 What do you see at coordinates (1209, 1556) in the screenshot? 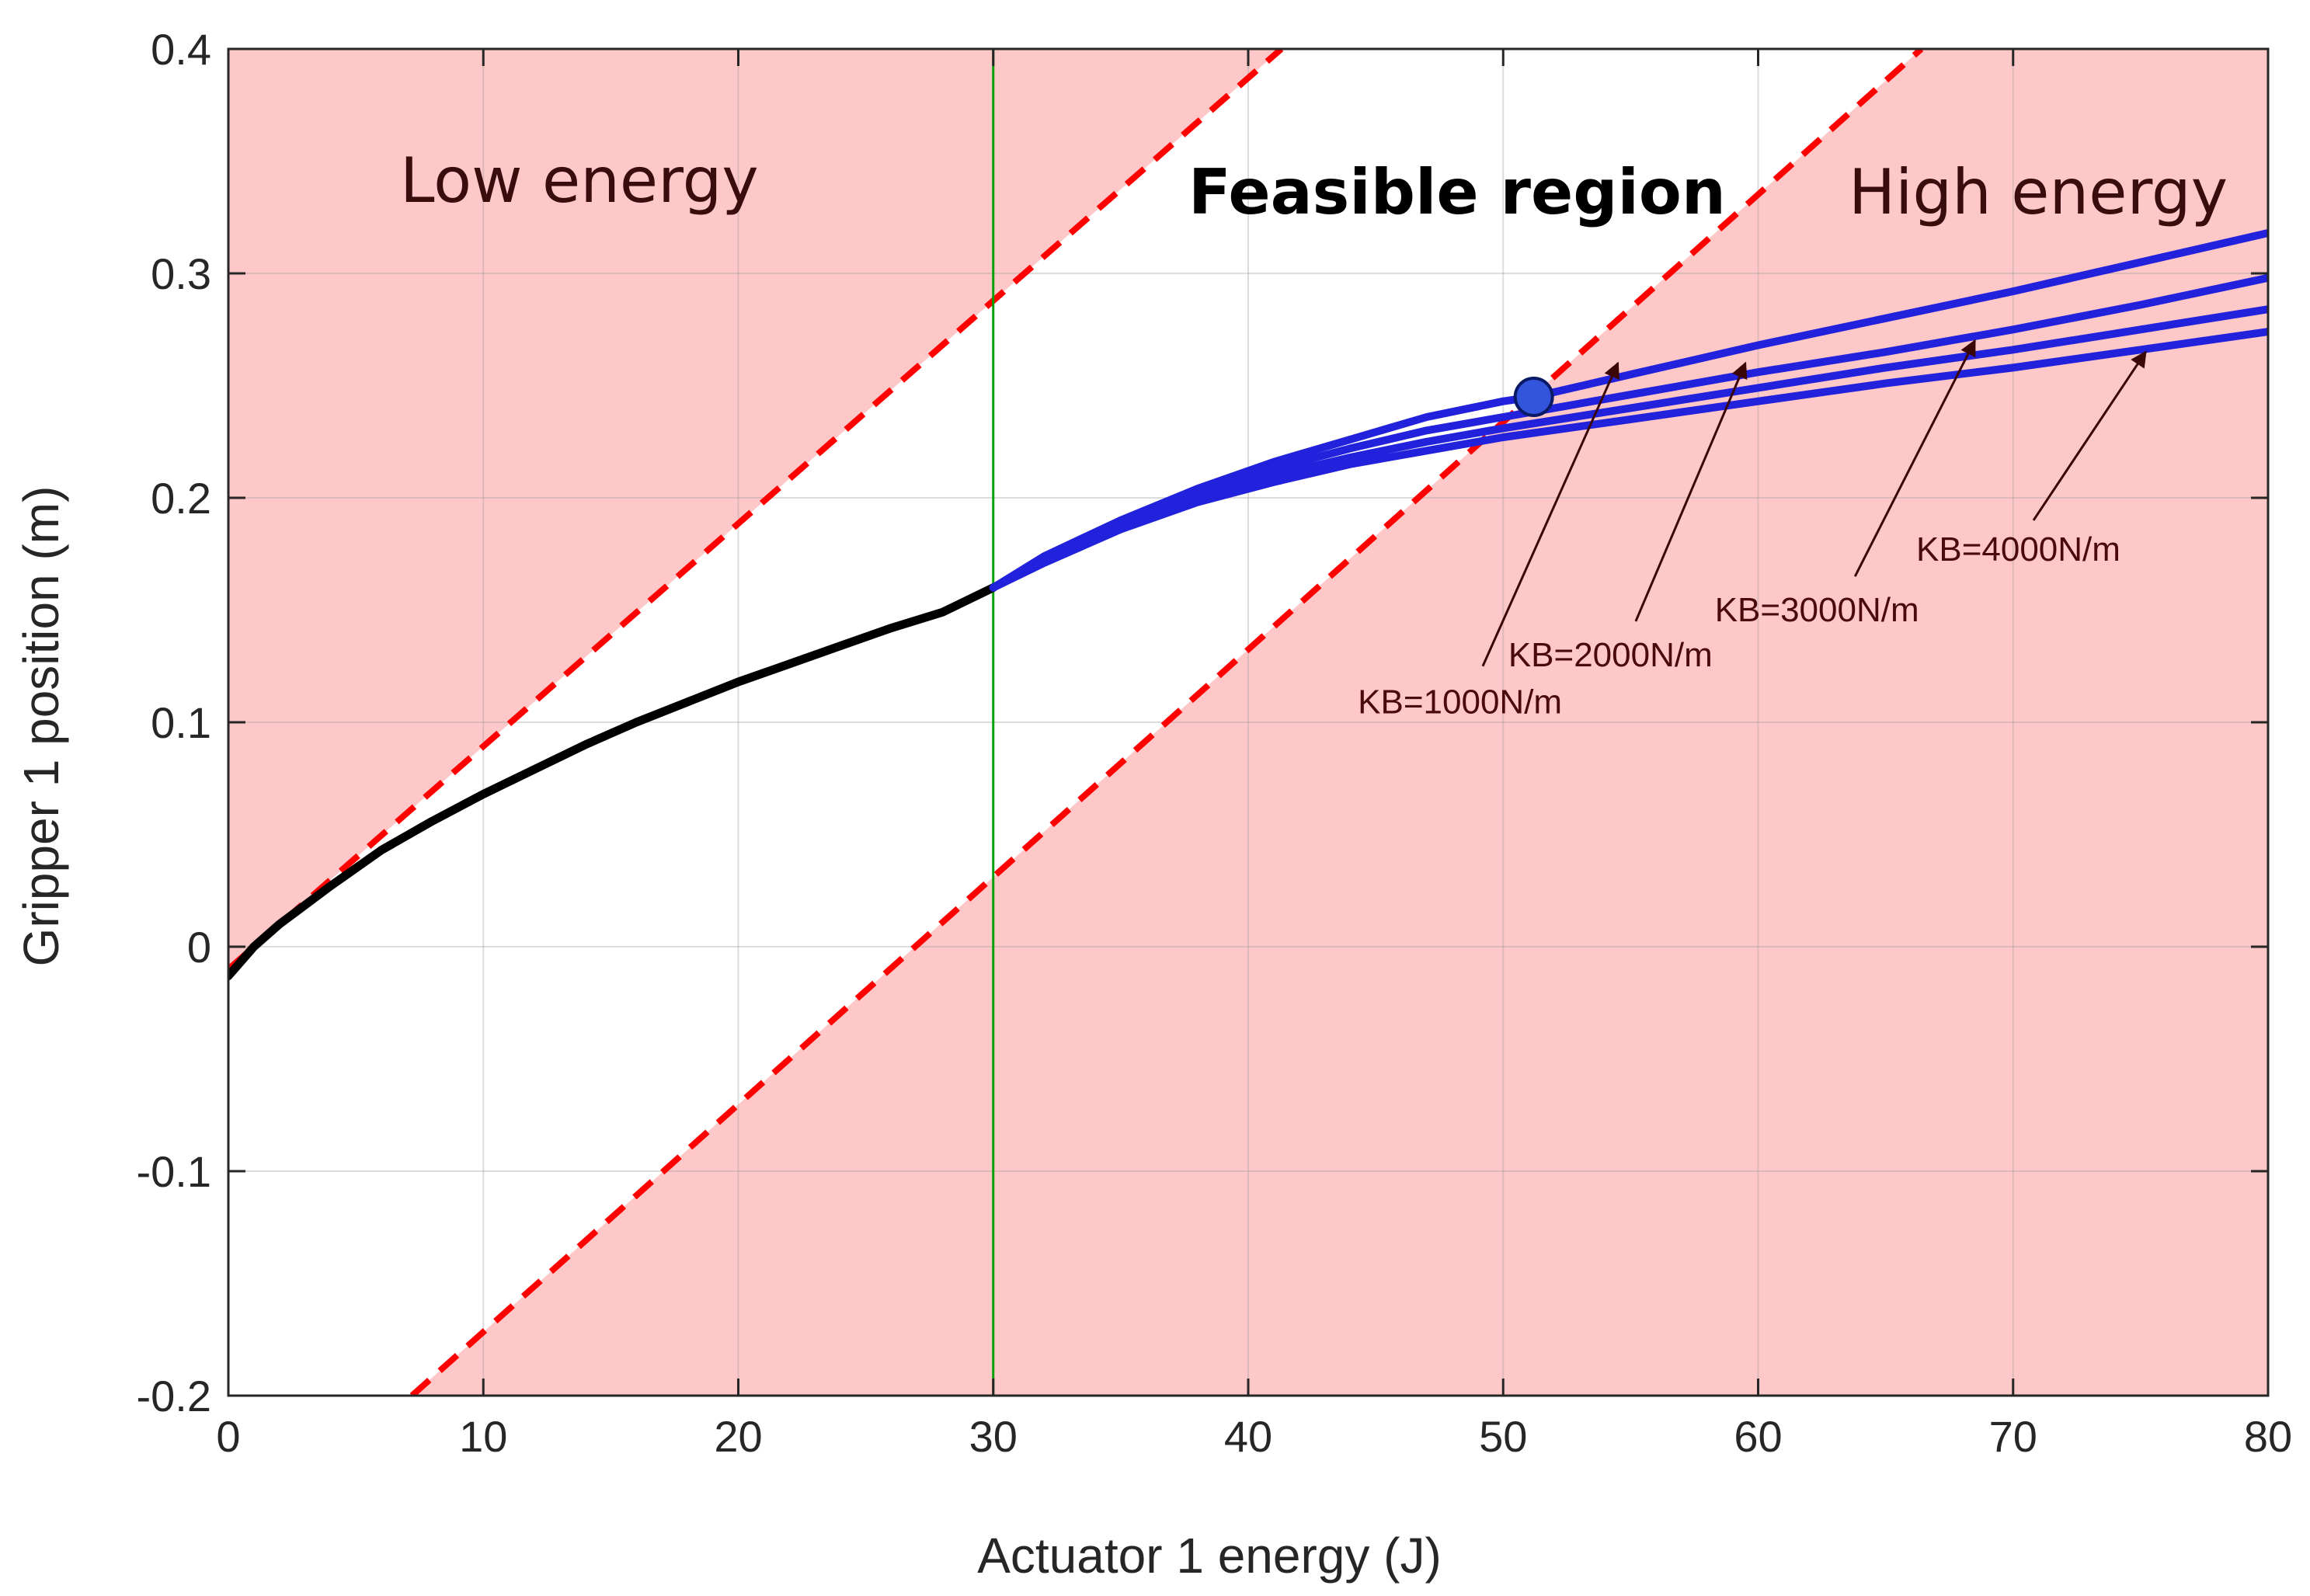
I see `x-axis-title: Actuator 1 energy (J)` at bounding box center [1209, 1556].